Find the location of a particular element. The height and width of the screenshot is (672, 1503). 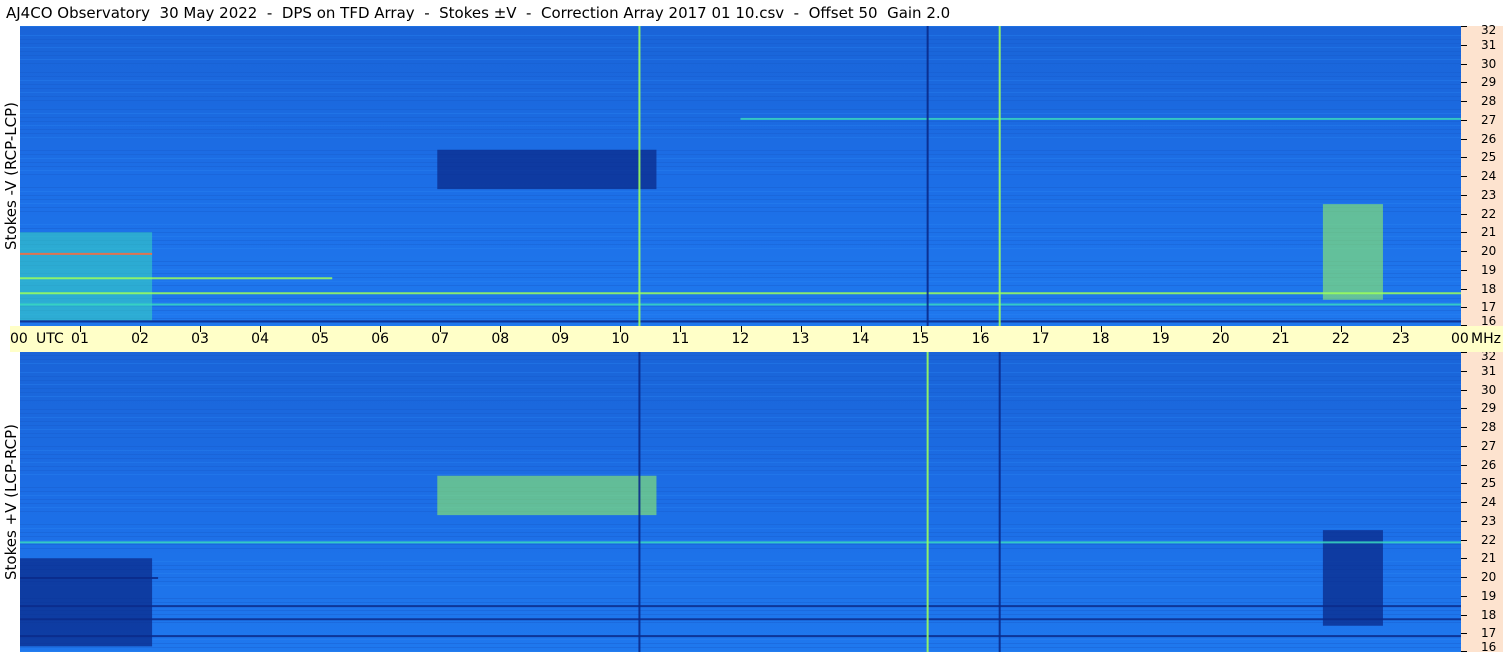

time-hour-label: 08 is located at coordinates (500, 339).